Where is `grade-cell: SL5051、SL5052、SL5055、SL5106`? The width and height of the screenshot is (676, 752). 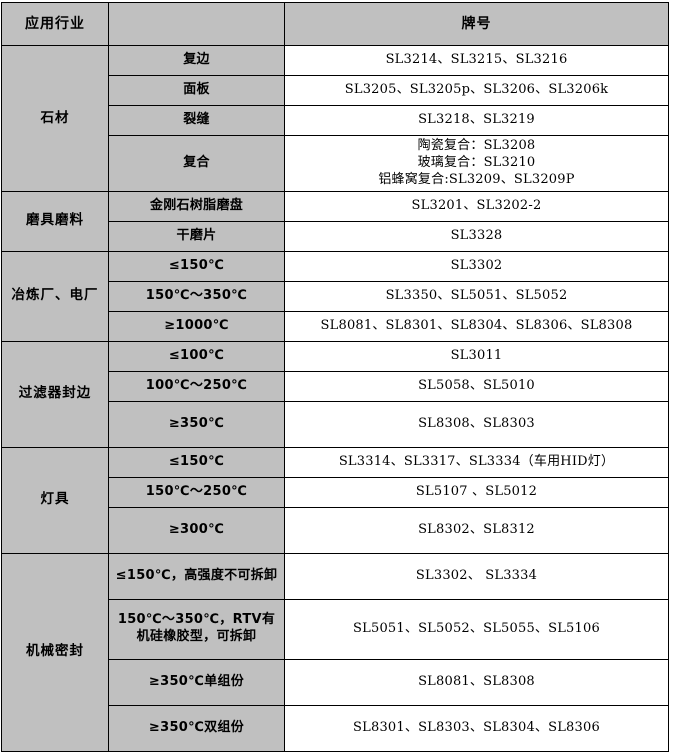
grade-cell: SL5051、SL5052、SL5055、SL5106 is located at coordinates (476, 629).